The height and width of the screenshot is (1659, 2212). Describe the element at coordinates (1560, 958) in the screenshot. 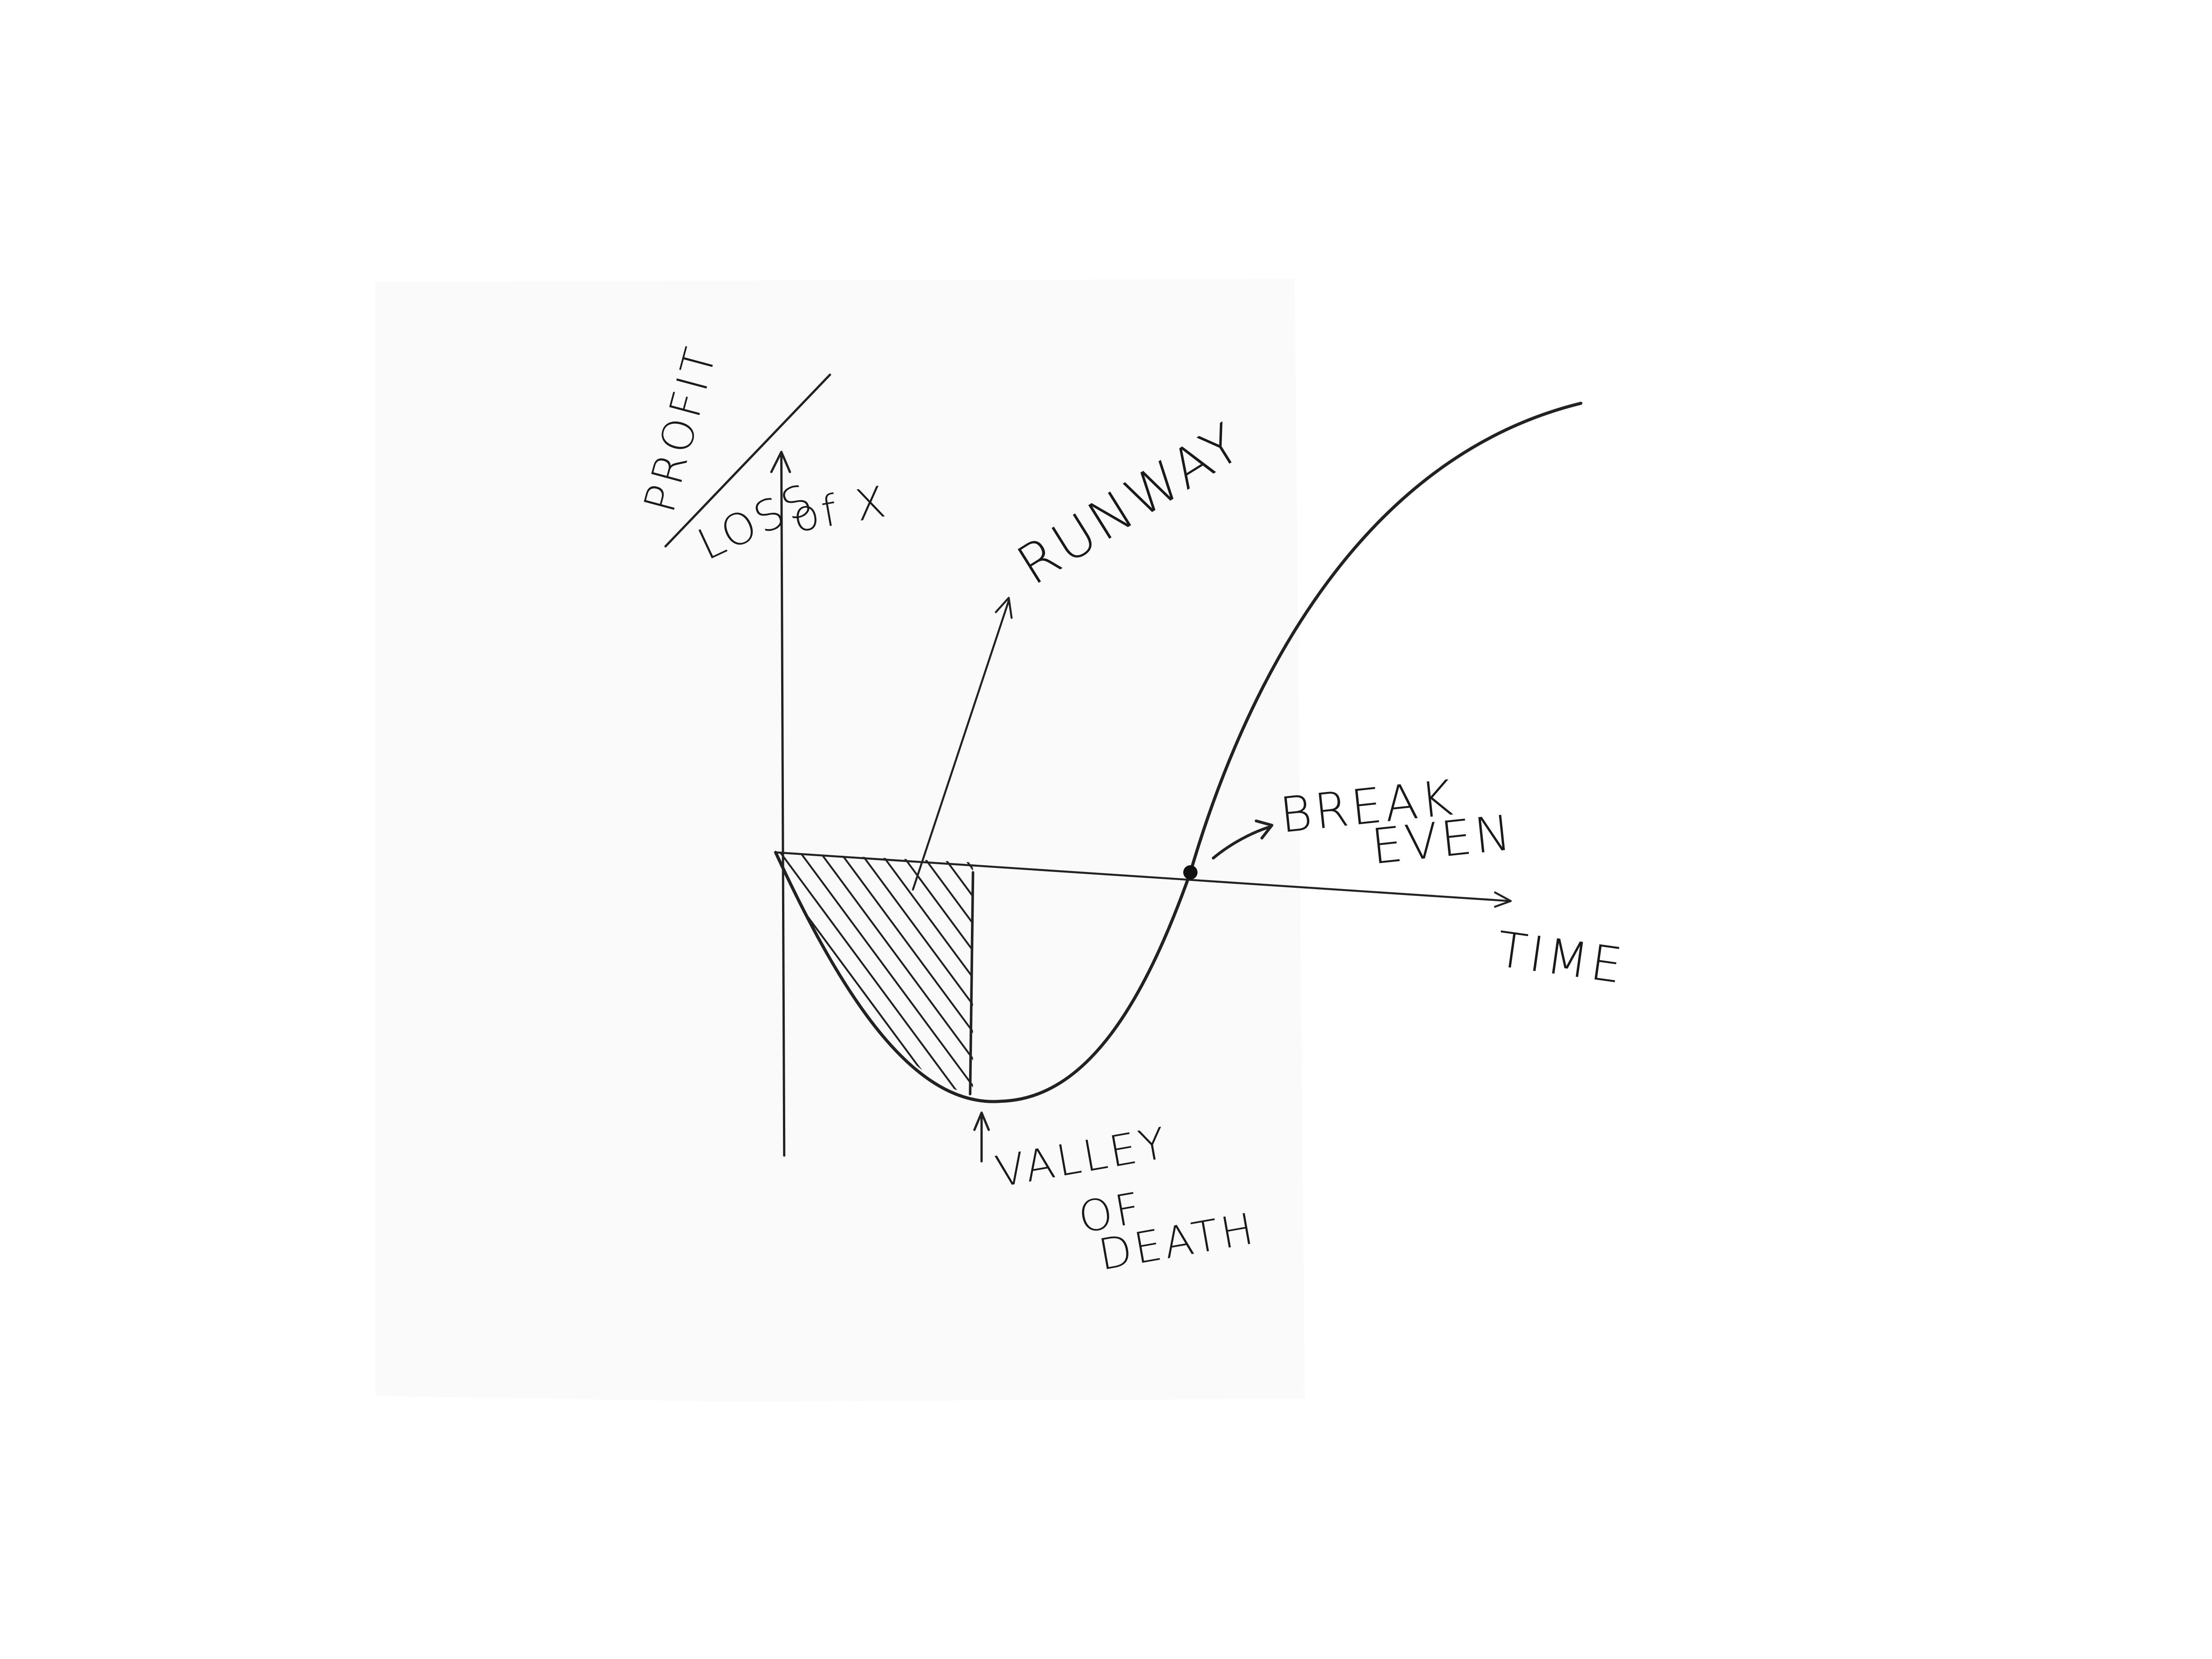

I see `x-axis-label: TIME` at that location.